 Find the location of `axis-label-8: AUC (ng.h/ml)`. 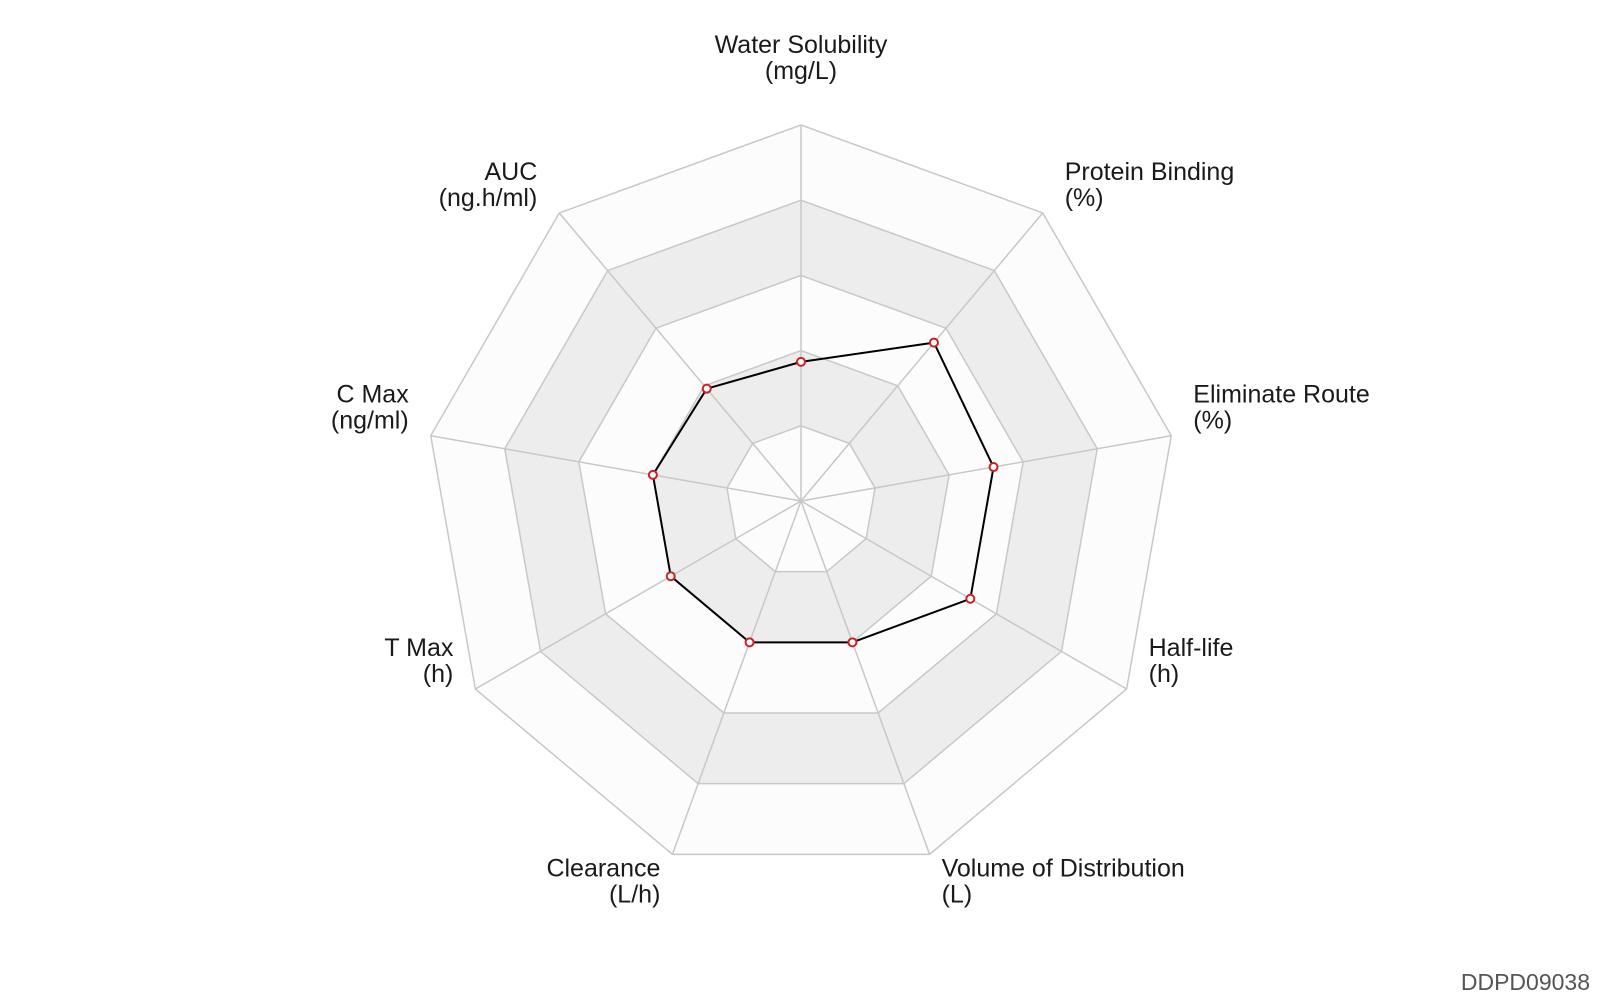

axis-label-8: AUC (ng.h/ml) is located at coordinates (488, 185).